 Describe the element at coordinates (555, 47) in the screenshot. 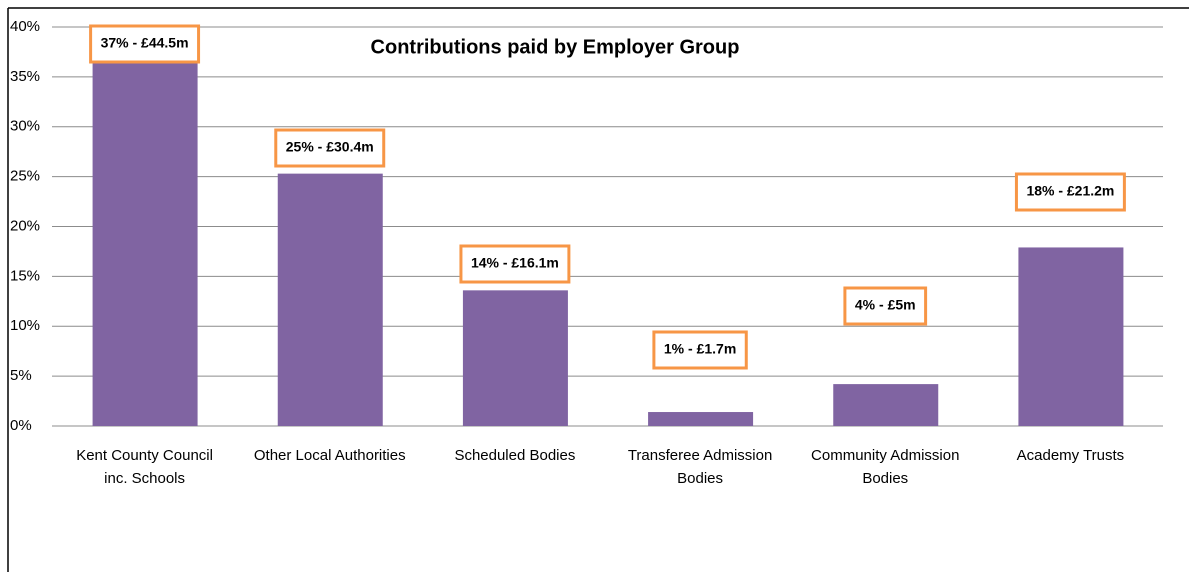

I see `chart-title: Contributions paid by Employer Group` at that location.